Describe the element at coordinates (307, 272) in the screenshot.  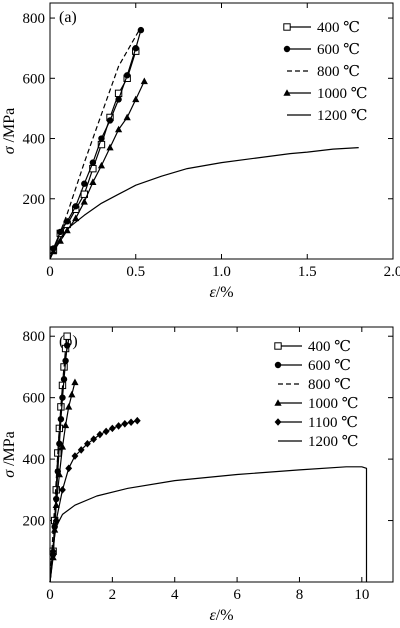
I see `x-tick-label: 1.5` at that location.